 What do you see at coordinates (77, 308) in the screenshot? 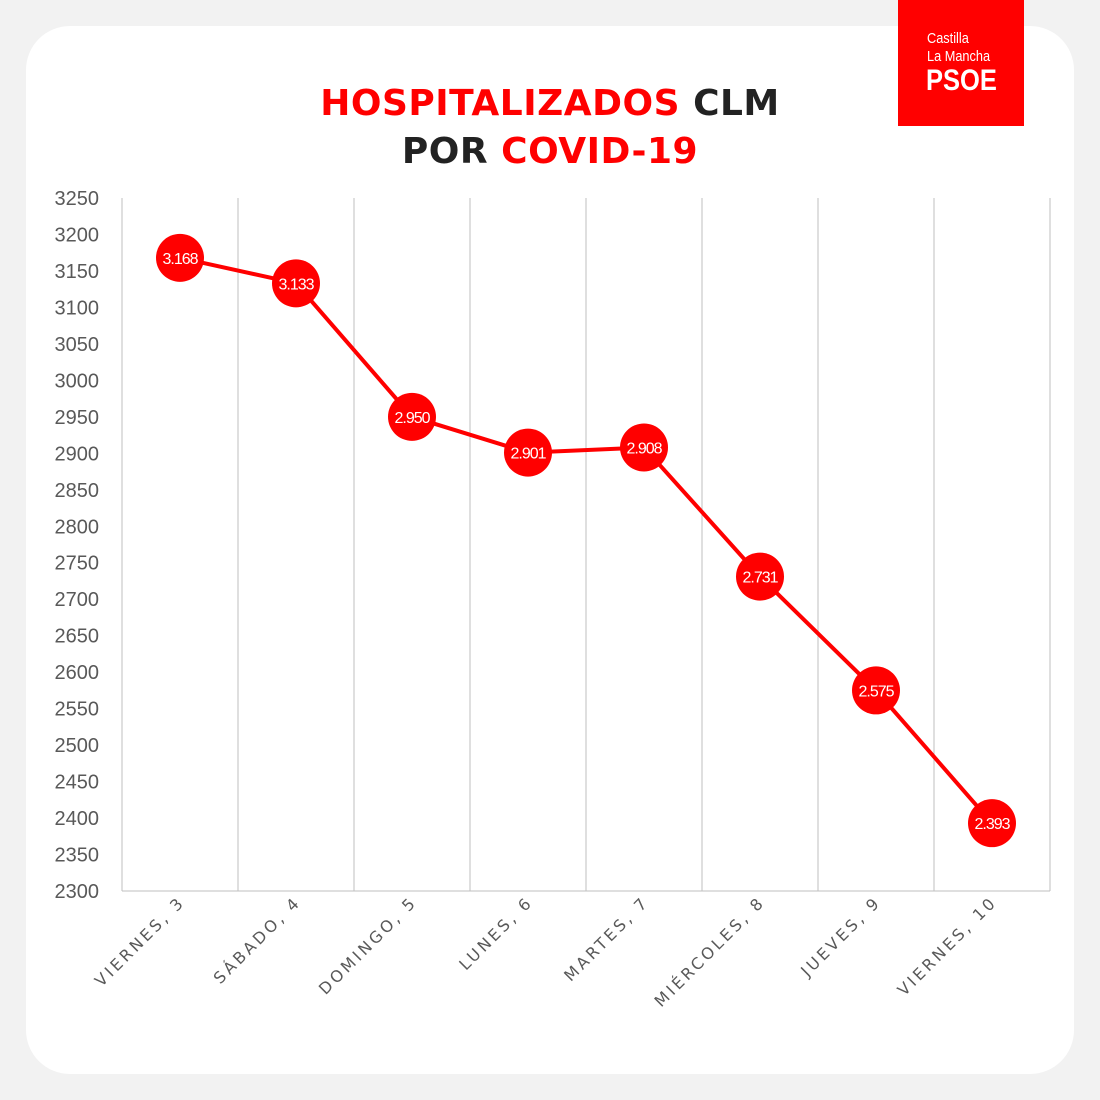
I see `y-tick-label: 3100` at bounding box center [77, 308].